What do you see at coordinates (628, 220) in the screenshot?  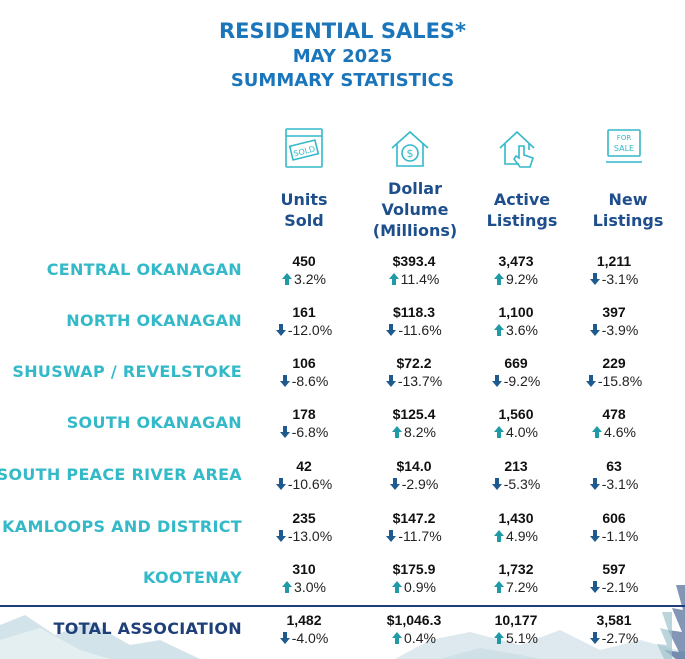 I see `column-header-line: Listings` at bounding box center [628, 220].